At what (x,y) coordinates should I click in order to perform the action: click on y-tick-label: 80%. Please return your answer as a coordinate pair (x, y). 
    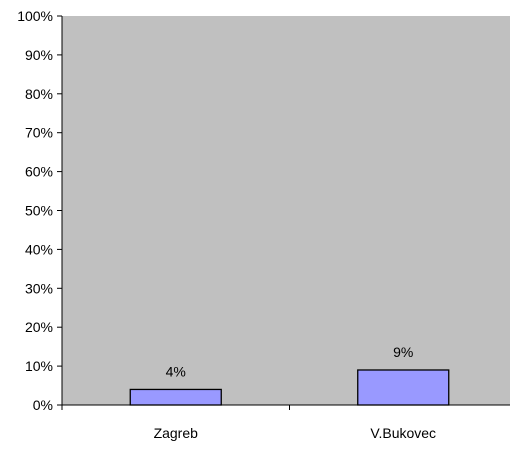
    Looking at the image, I should click on (39, 94).